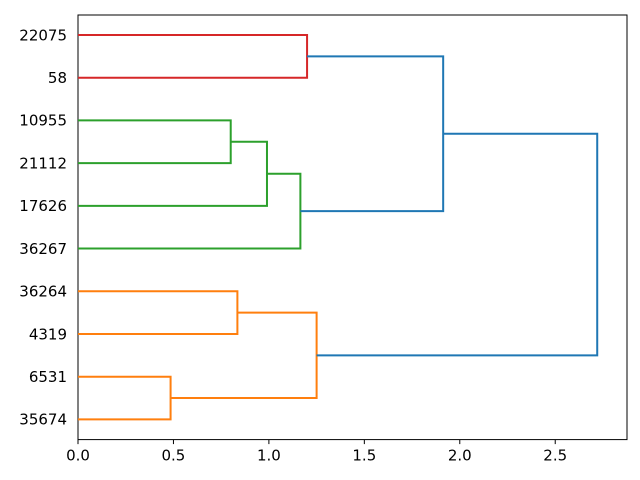 Image resolution: width=640 pixels, height=480 pixels. What do you see at coordinates (174, 456) in the screenshot?
I see `x-axis-tick-label: 0.5` at bounding box center [174, 456].